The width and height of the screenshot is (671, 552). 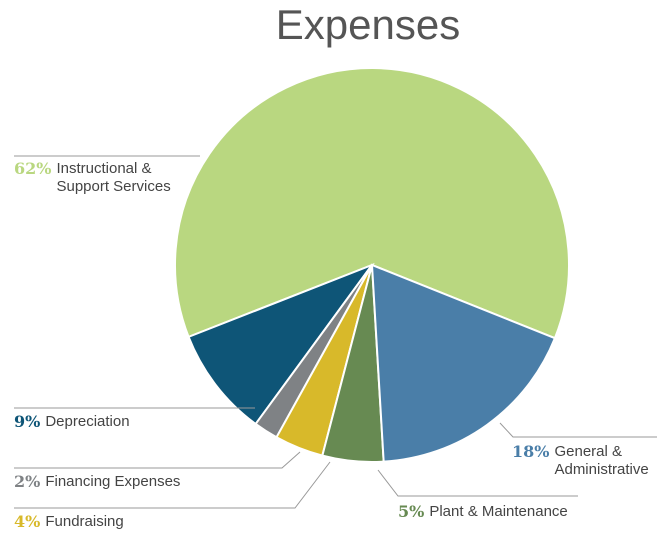 What do you see at coordinates (27, 481) in the screenshot?
I see `percent-label: 2%` at bounding box center [27, 481].